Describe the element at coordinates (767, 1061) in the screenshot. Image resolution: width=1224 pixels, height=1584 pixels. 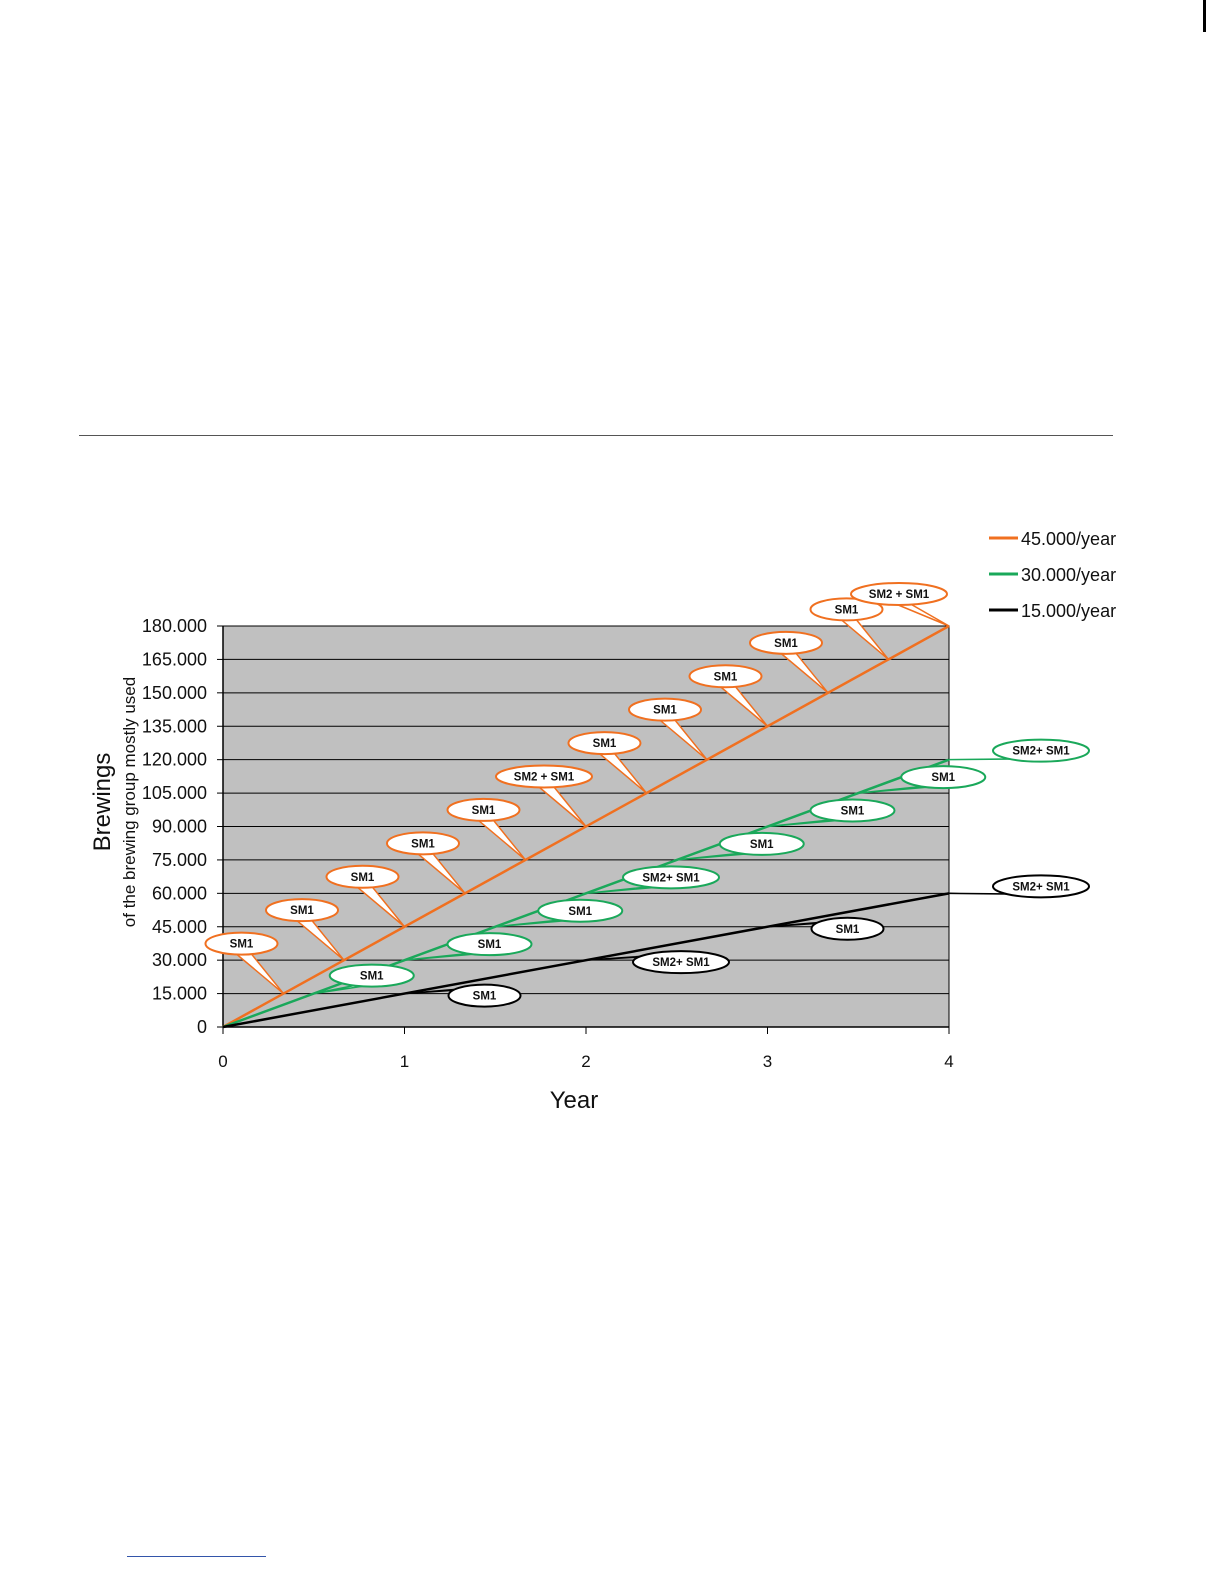
I see `x-tick-label: 3` at that location.